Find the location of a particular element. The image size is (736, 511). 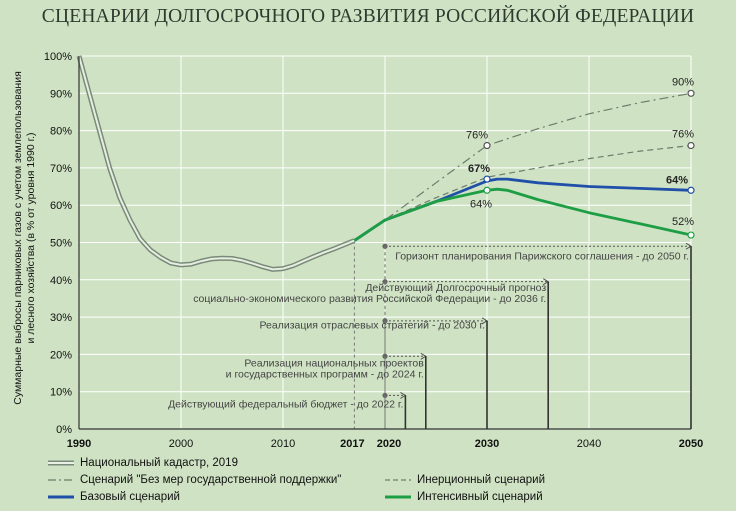

value-label: 90% is located at coordinates (683, 82).